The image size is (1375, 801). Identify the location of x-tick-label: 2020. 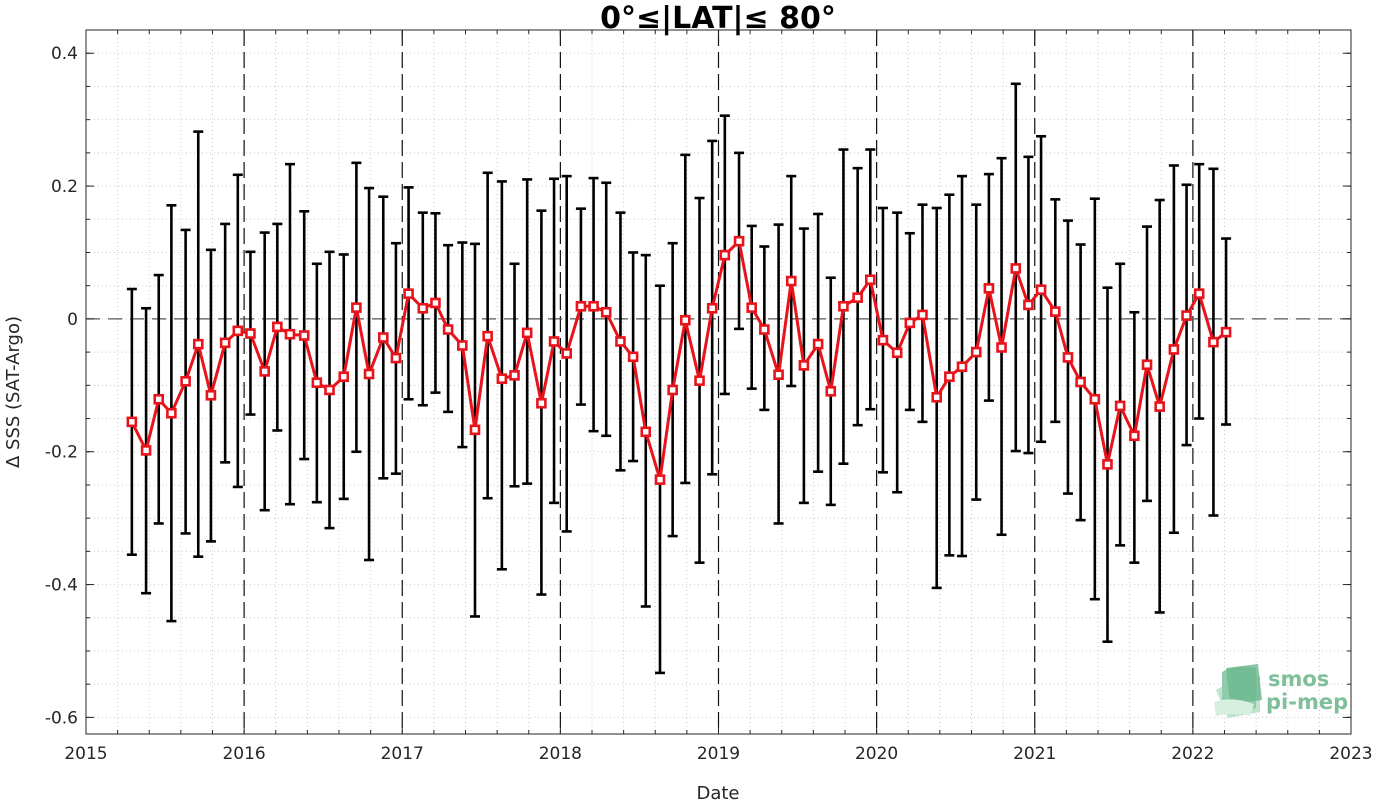
(876, 754).